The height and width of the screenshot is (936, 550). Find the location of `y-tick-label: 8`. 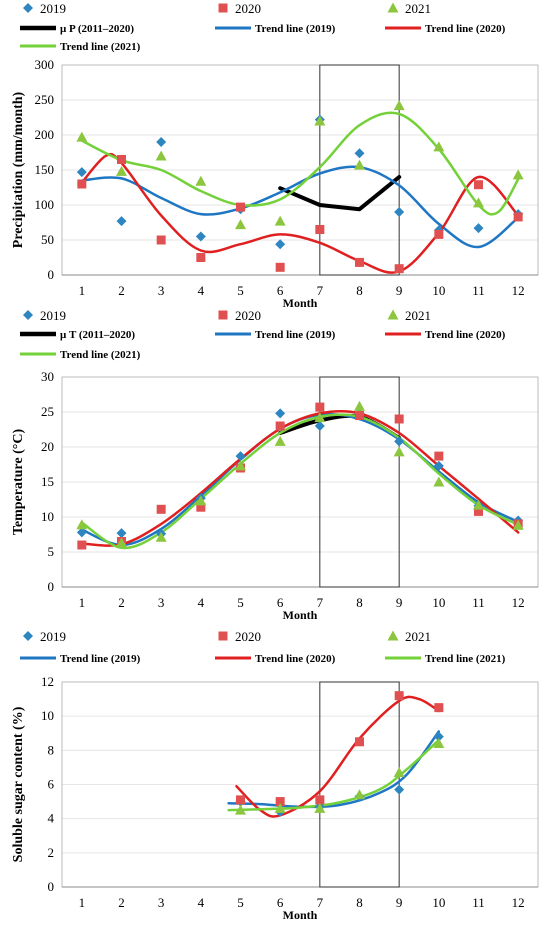

y-tick-label: 8 is located at coordinates (51, 749).